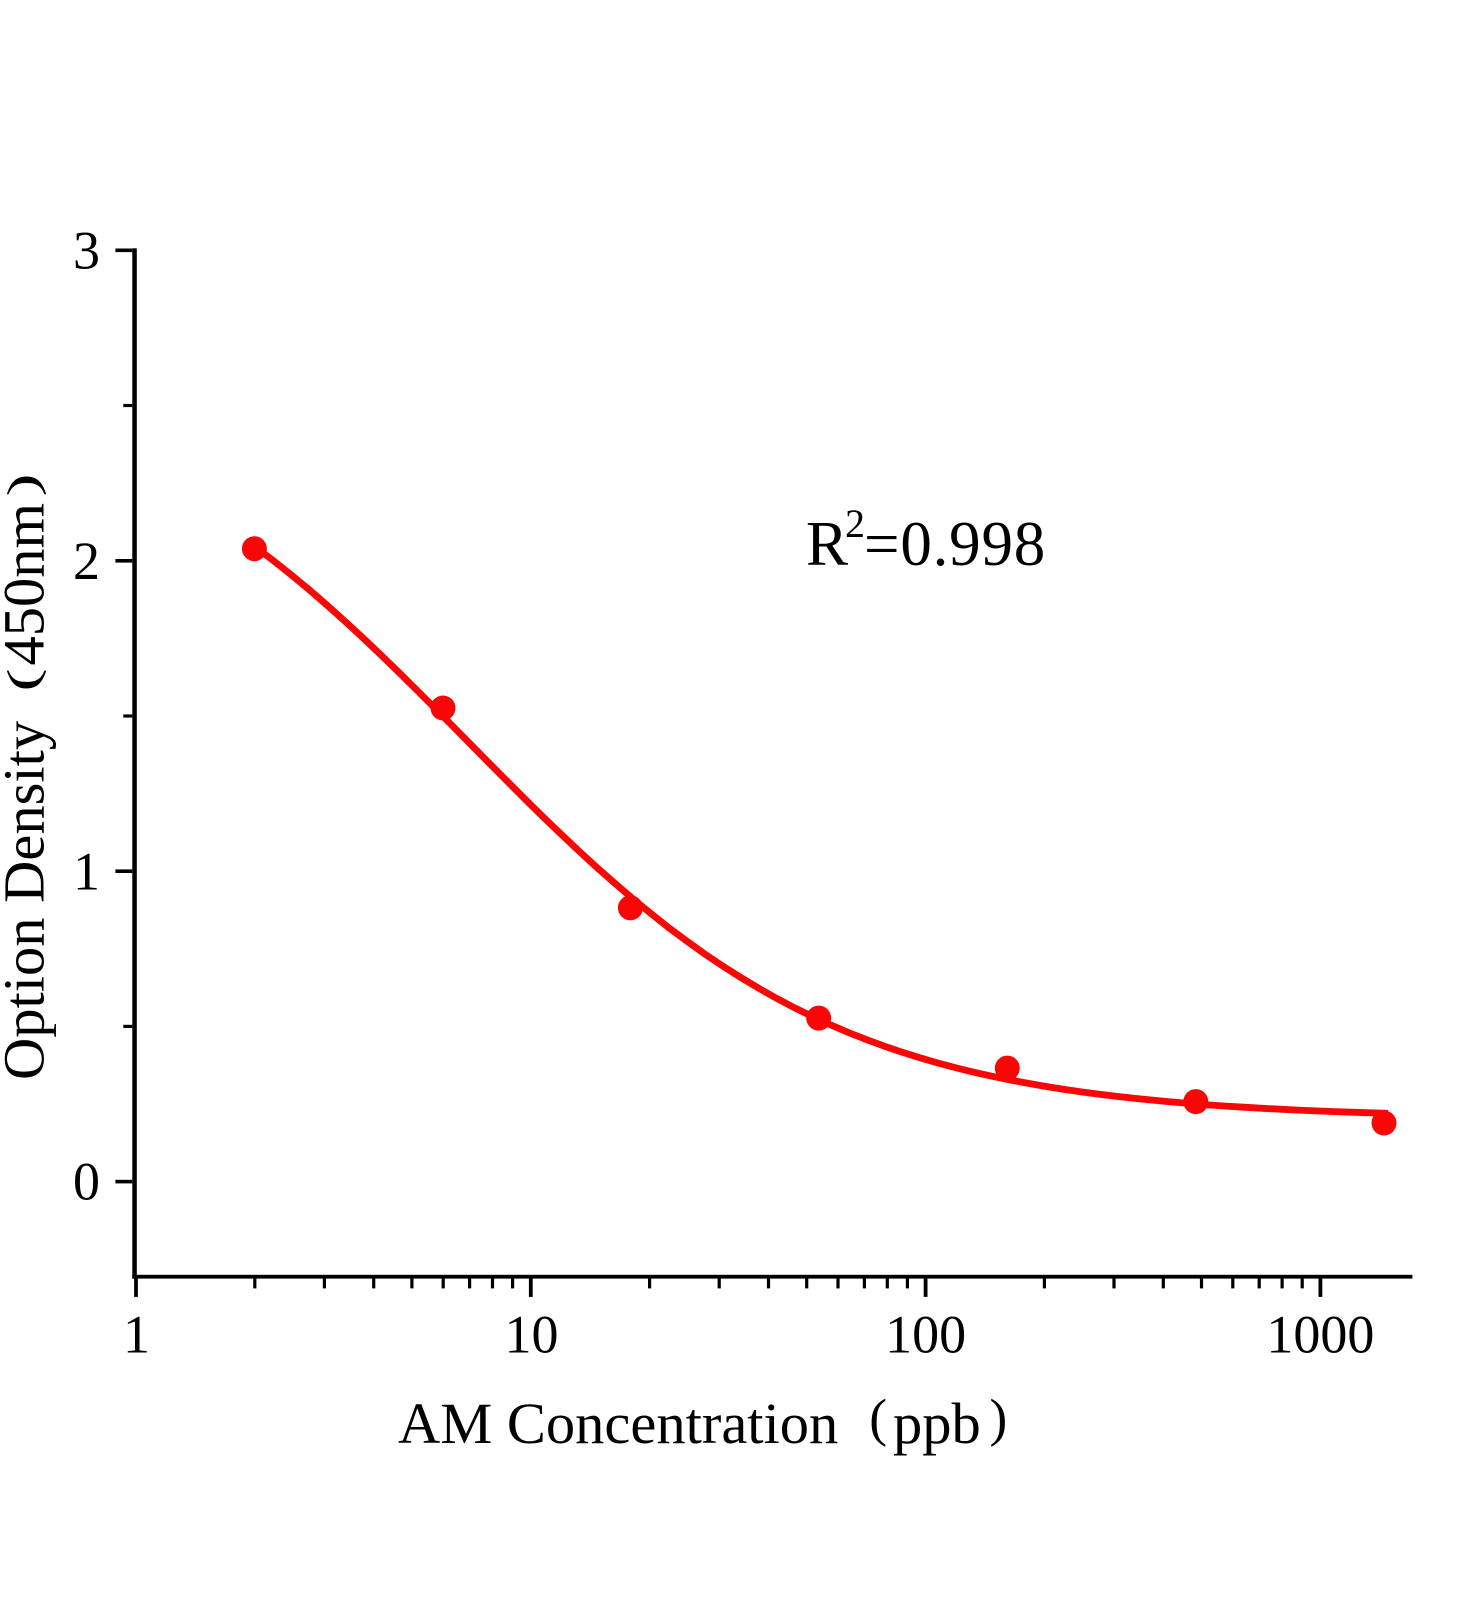 This screenshot has width=1472, height=1600. Describe the element at coordinates (1320, 1335) in the screenshot. I see `svg-text: 1000` at that location.